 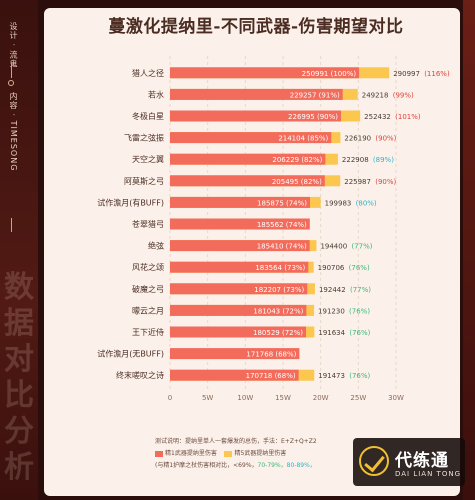 What do you see at coordinates (375, 95) in the screenshot?
I see `r5-data-label: 249218` at bounding box center [375, 95].